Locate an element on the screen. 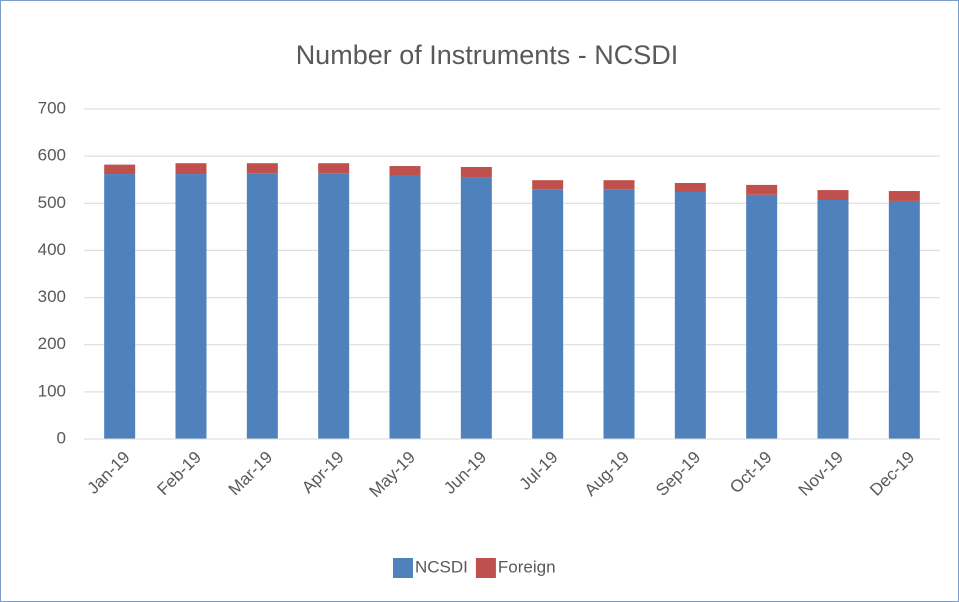  chart-title: Number of Instruments - NCSDI is located at coordinates (487, 55).